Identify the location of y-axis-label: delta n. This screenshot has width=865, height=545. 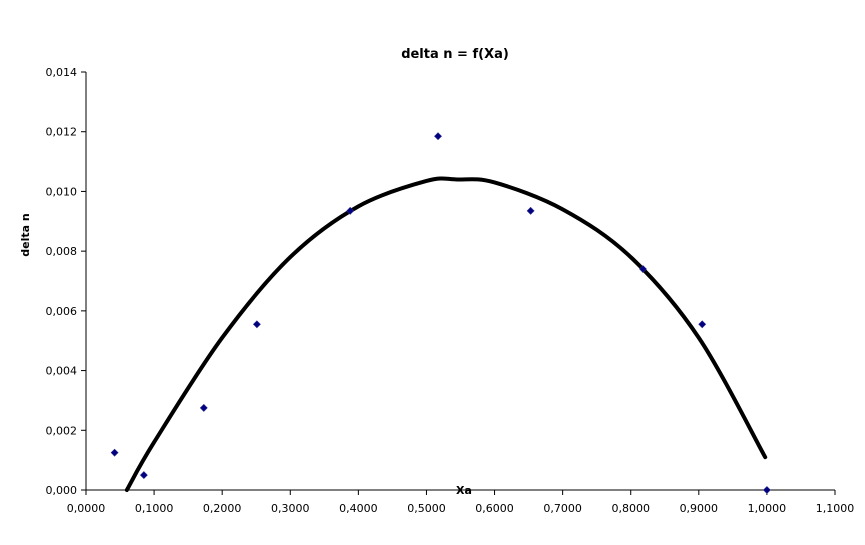
(25, 234).